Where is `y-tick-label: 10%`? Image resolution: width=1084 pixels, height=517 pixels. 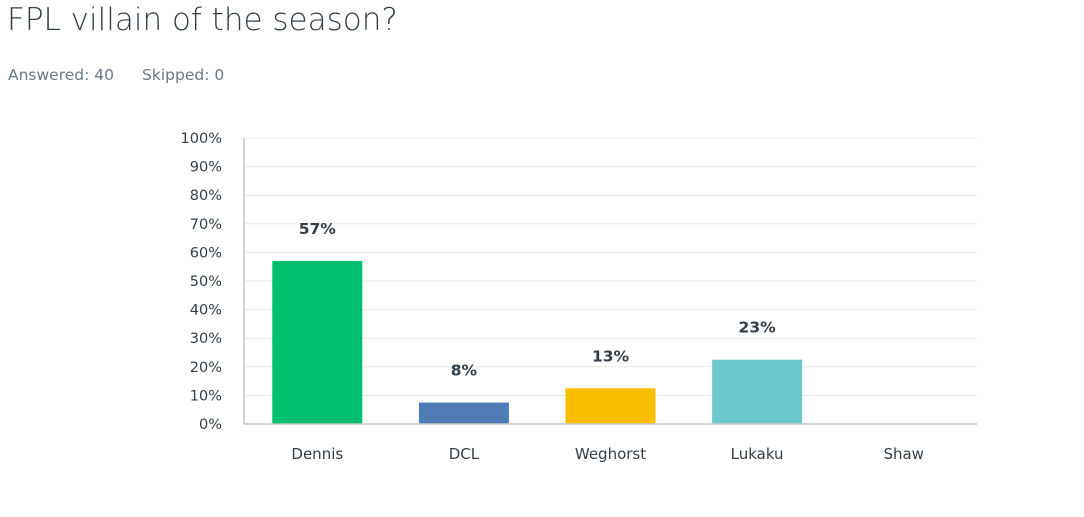 y-tick-label: 10% is located at coordinates (206, 396).